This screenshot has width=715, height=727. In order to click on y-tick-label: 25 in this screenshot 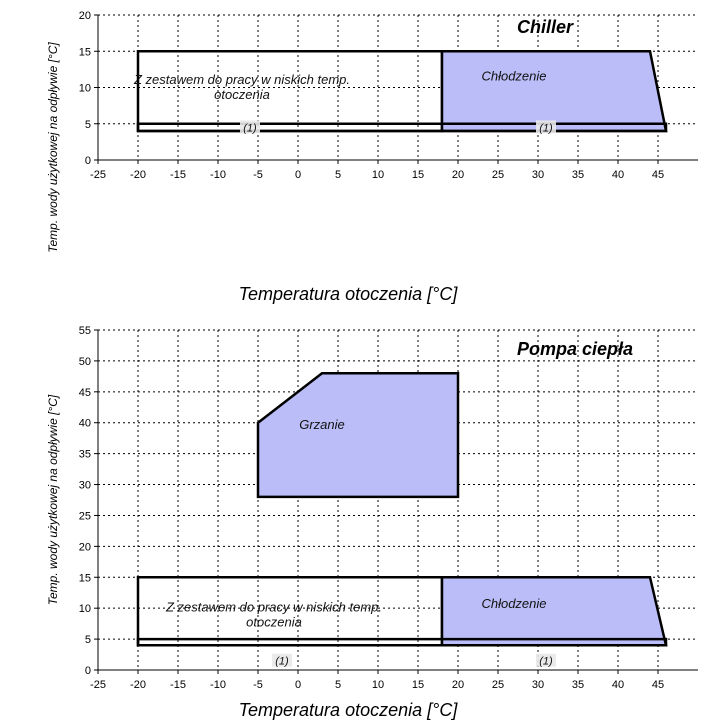, I will do `click(85, 516)`.